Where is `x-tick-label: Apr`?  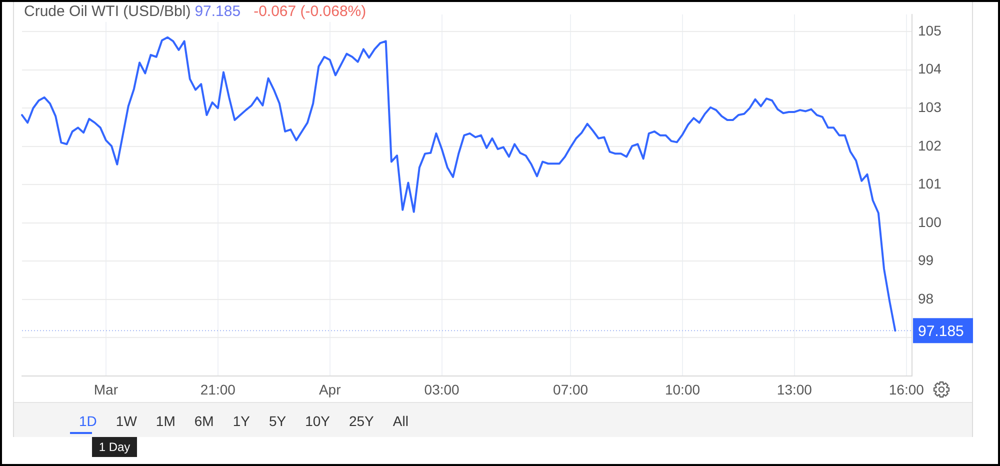 x-tick-label: Apr is located at coordinates (330, 389).